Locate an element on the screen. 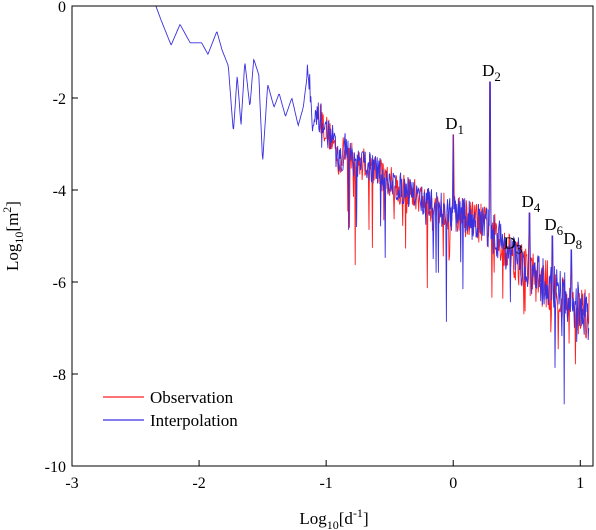 The image size is (596, 530). peak-label-d1: D1 is located at coordinates (454, 125).